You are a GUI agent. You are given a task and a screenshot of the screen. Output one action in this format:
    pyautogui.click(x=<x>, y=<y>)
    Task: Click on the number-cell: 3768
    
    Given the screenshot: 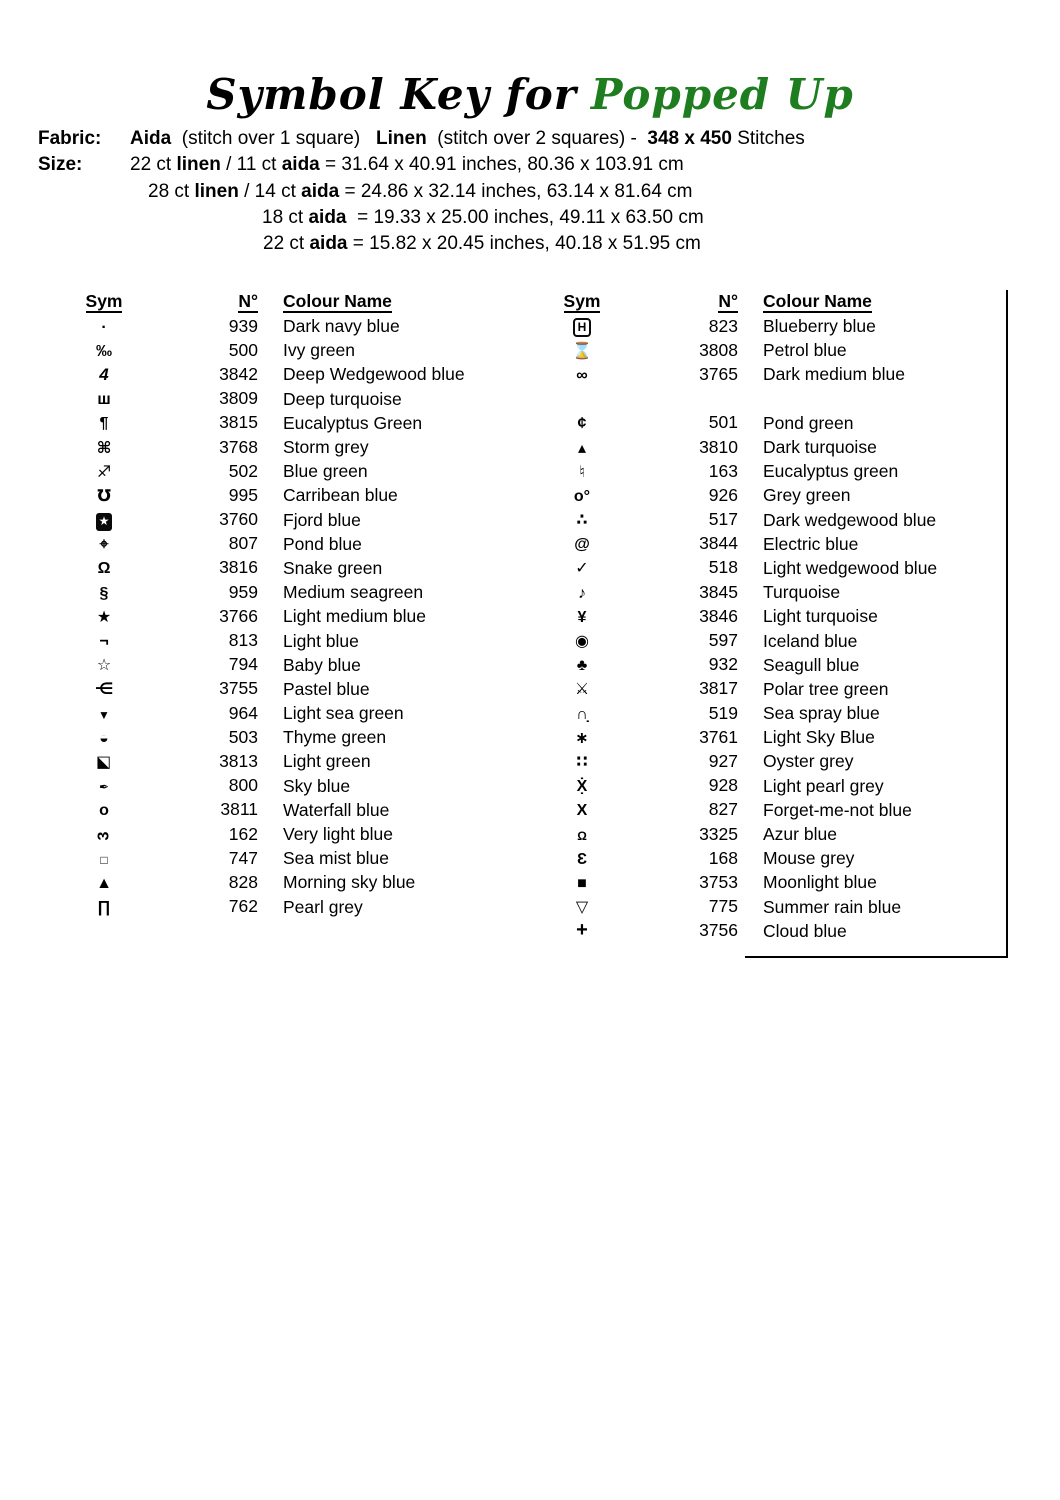 What is the action you would take?
    pyautogui.click(x=238, y=446)
    